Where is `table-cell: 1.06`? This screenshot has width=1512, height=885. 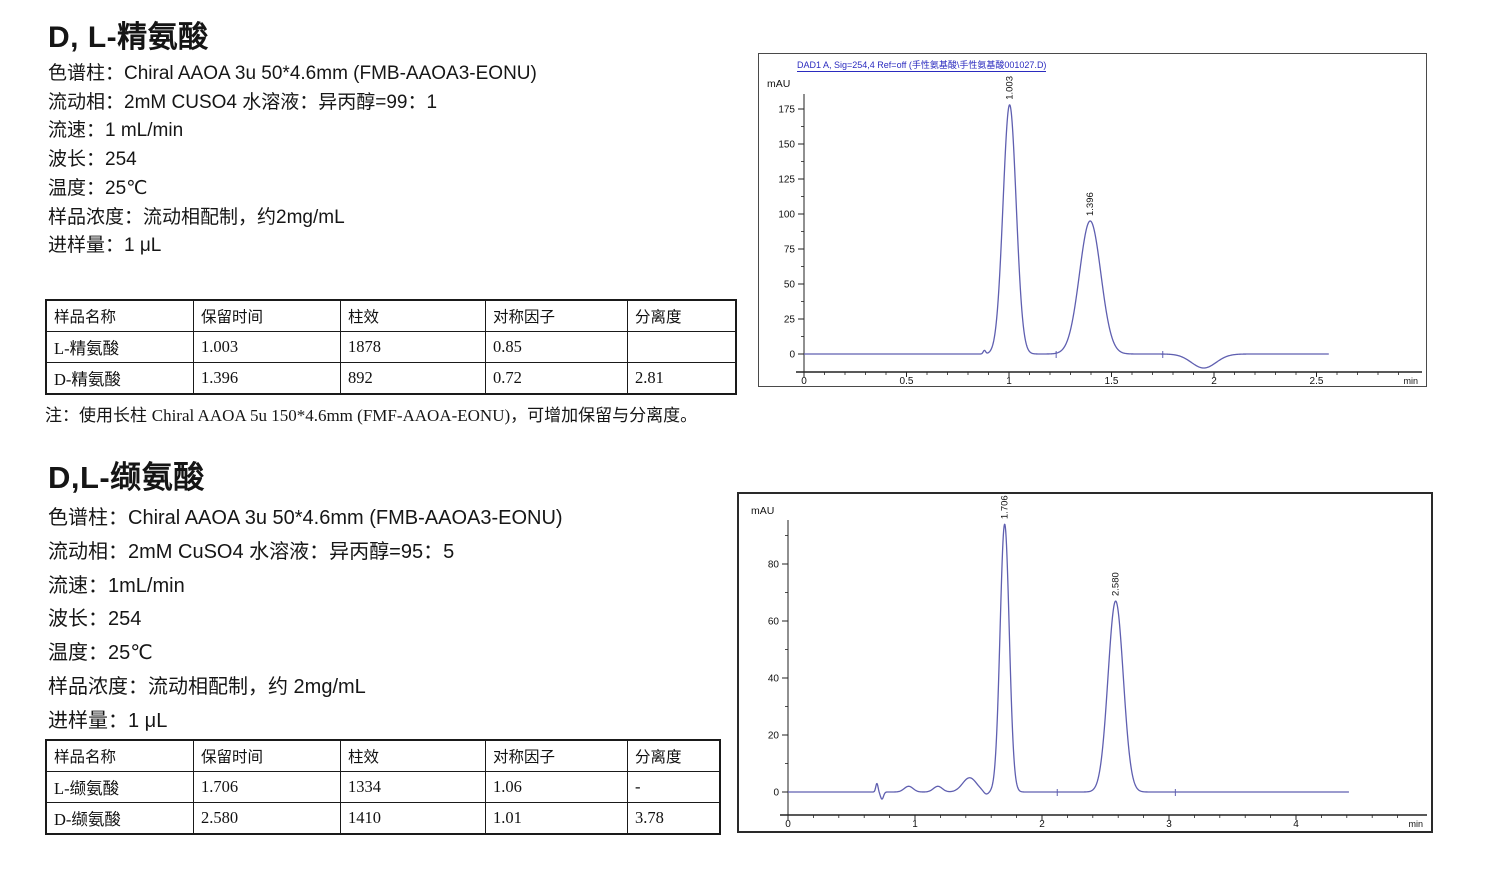
table-cell: 1.06 is located at coordinates (556, 787).